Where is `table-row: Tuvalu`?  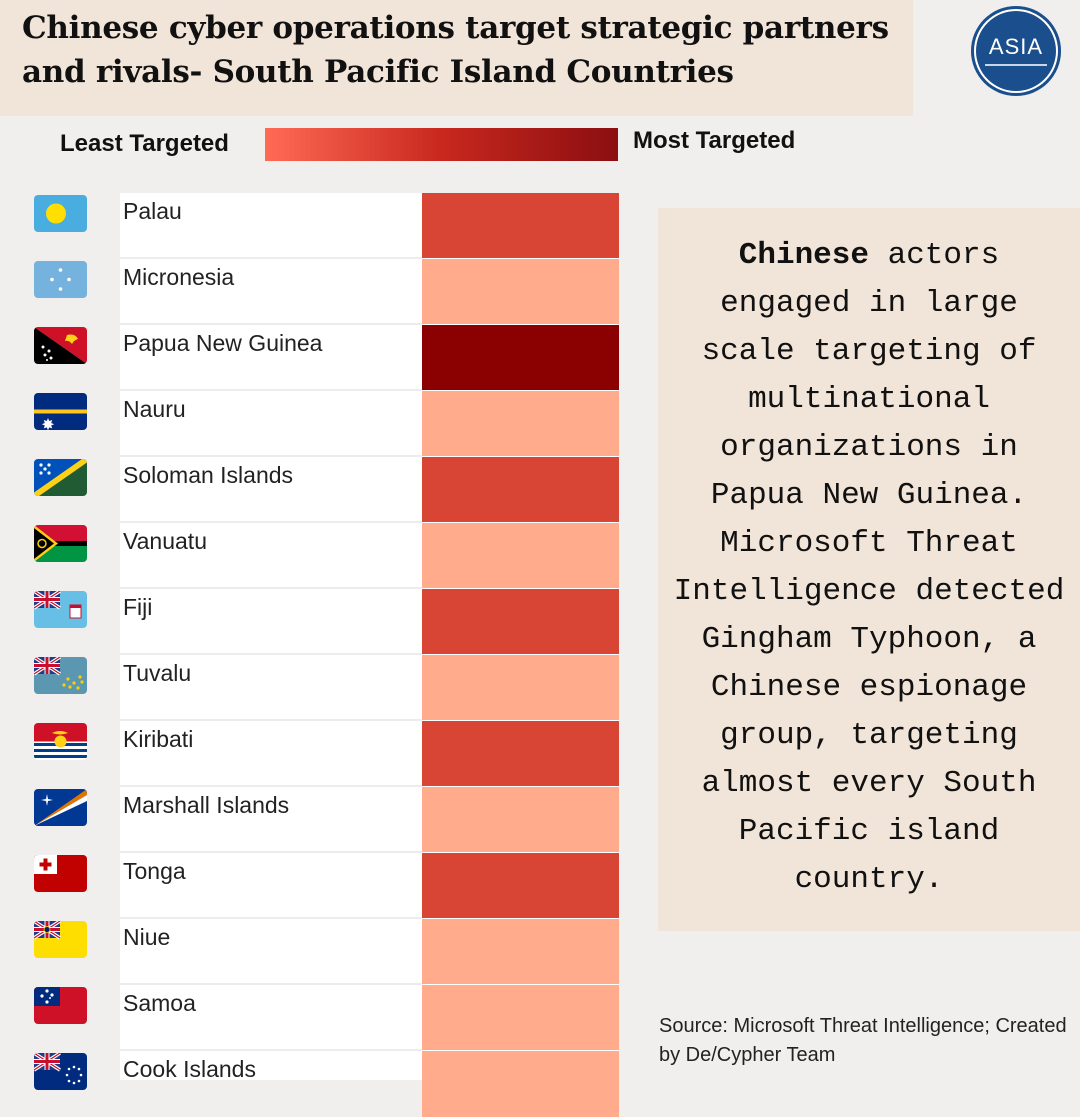 table-row: Tuvalu is located at coordinates (369, 688).